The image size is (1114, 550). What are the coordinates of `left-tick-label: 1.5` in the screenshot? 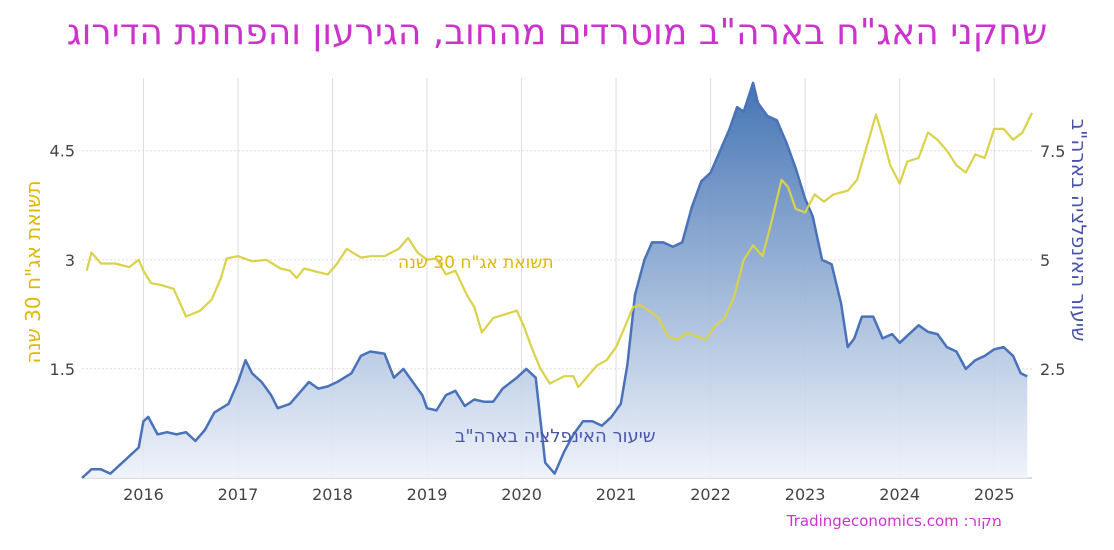 It's located at (62, 369).